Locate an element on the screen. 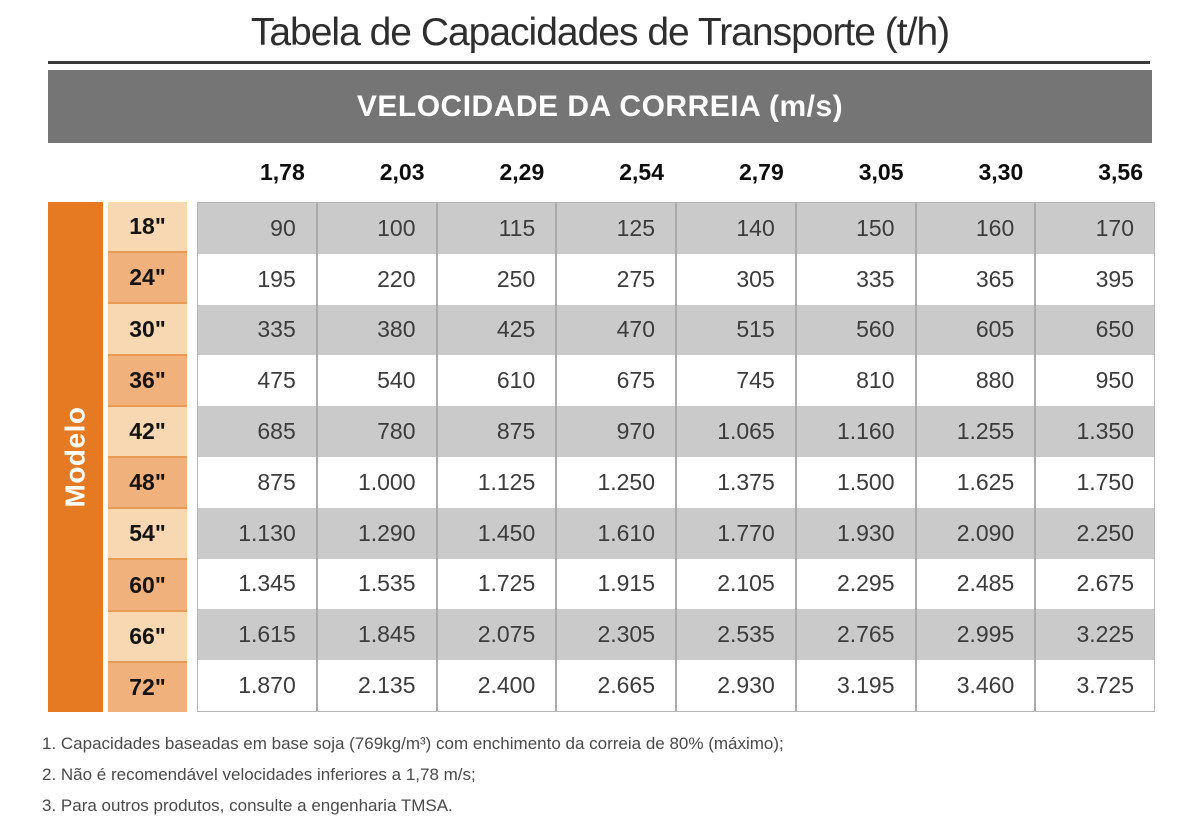 The image size is (1200, 835). grid-row-24: 195 220 250 275 305 335 365 395 is located at coordinates (676, 279).